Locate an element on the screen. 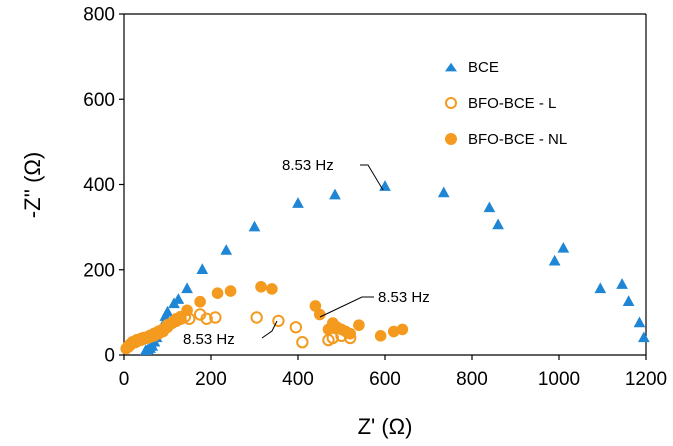 This screenshot has width=673, height=446. legend-label-bfo-bce-nl: BFO-BCE - NL is located at coordinates (517, 139).